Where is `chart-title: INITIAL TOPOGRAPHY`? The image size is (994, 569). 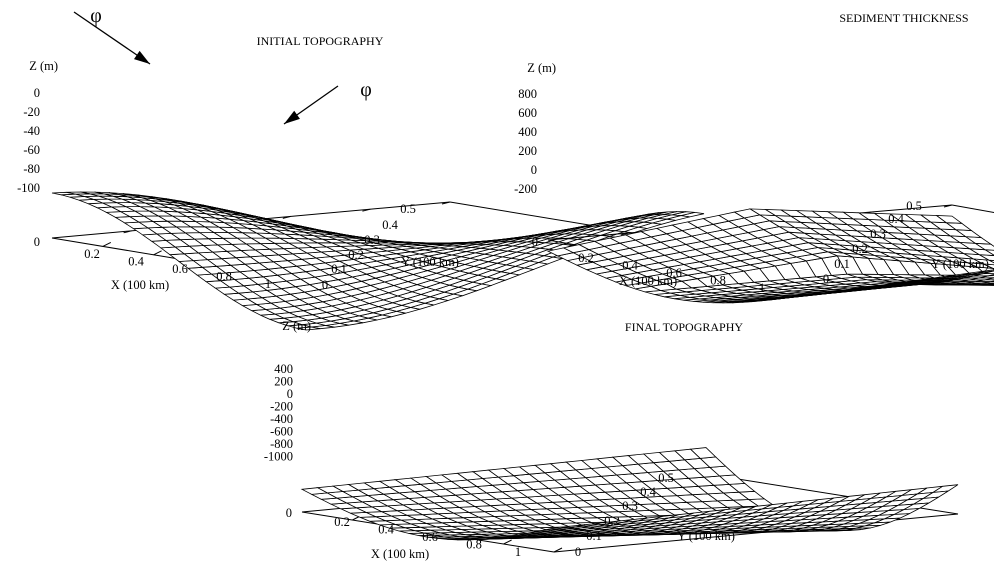
chart-title: INITIAL TOPOGRAPHY is located at coordinates (320, 41).